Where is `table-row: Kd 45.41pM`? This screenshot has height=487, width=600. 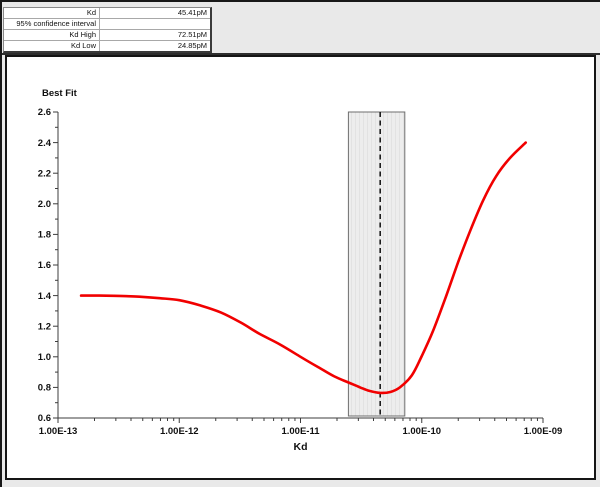 table-row: Kd 45.41pM is located at coordinates (107, 13).